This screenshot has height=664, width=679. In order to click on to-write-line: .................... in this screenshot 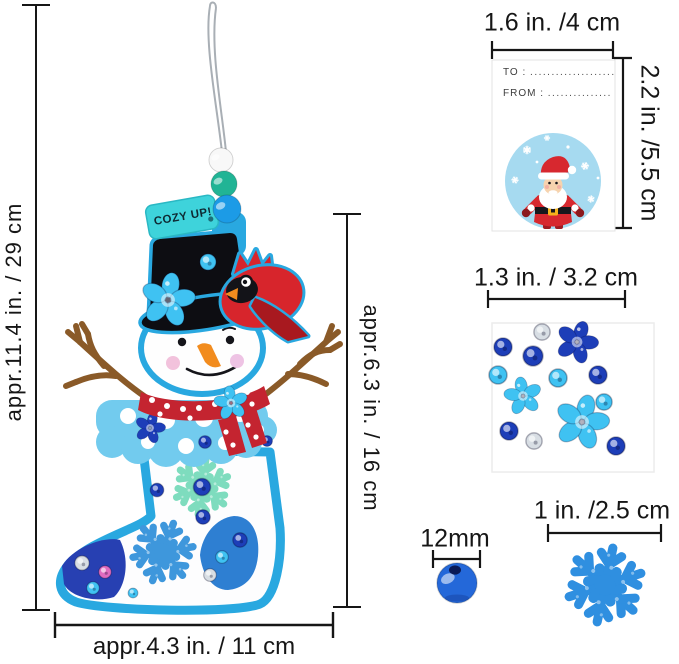, I will do `click(573, 72)`.